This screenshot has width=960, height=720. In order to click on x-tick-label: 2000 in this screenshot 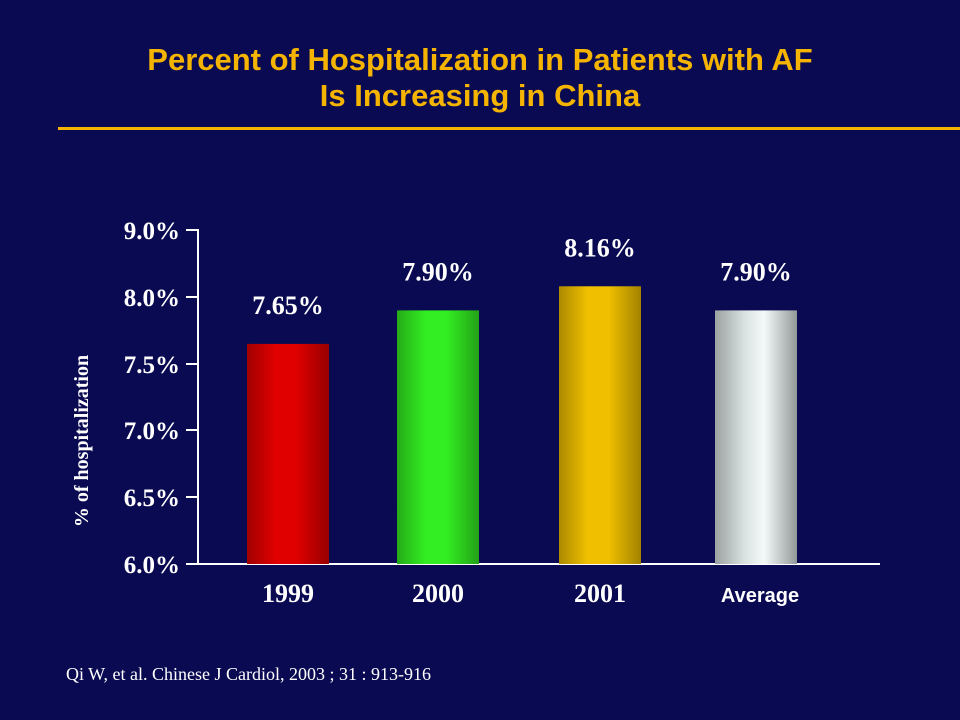, I will do `click(438, 593)`.